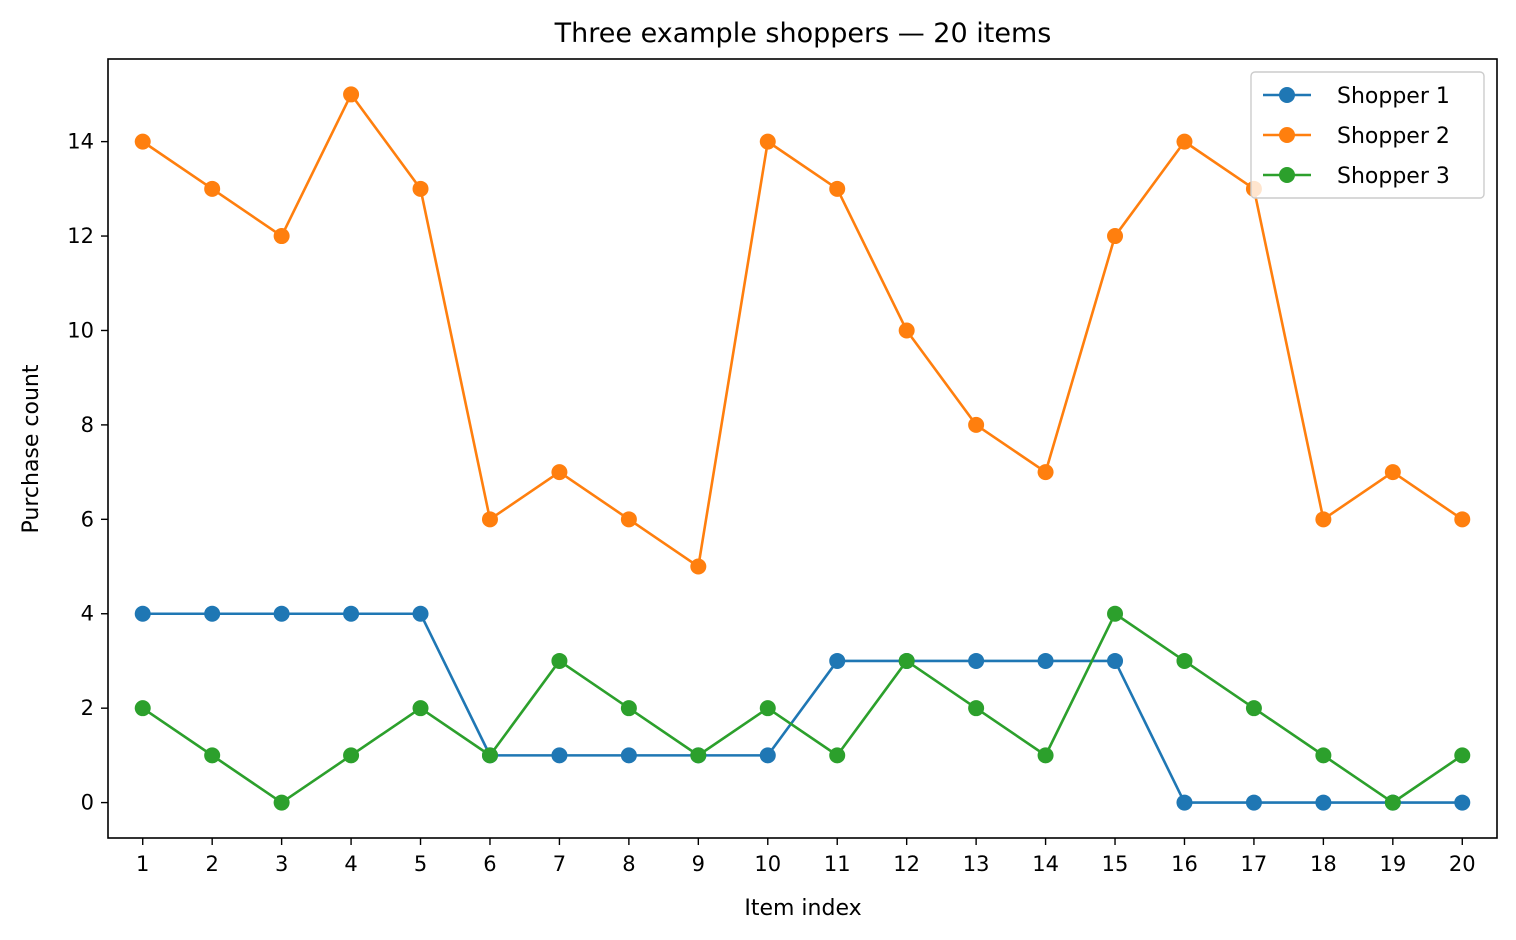  Describe the element at coordinates (1184, 864) in the screenshot. I see `x-tick-label: 16` at that location.